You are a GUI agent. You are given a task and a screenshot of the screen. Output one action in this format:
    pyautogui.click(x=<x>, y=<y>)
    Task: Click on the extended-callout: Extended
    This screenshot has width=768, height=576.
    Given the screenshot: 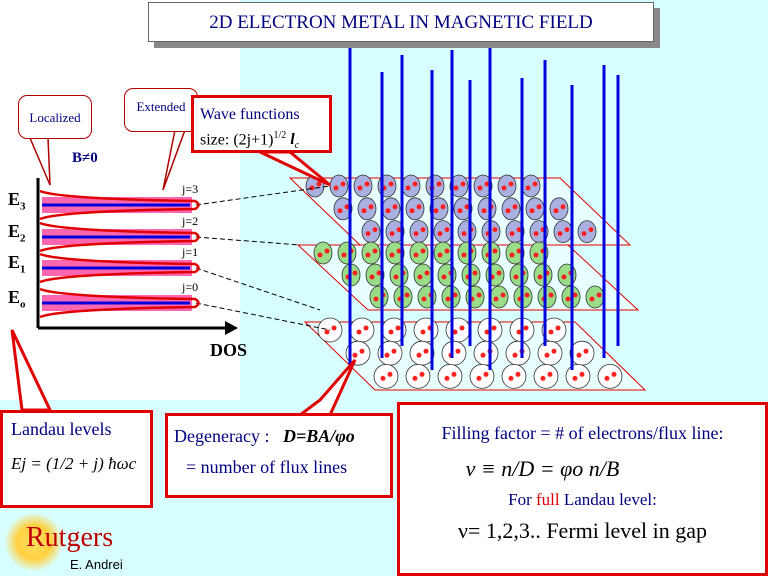 What is the action you would take?
    pyautogui.click(x=161, y=110)
    